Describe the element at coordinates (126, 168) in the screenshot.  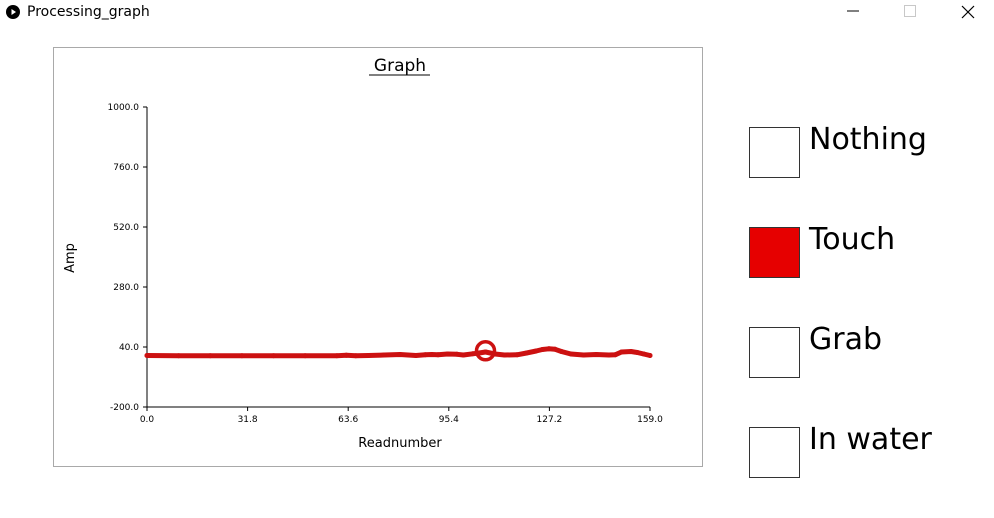
I see `y-tick-label: 760.0` at that location.